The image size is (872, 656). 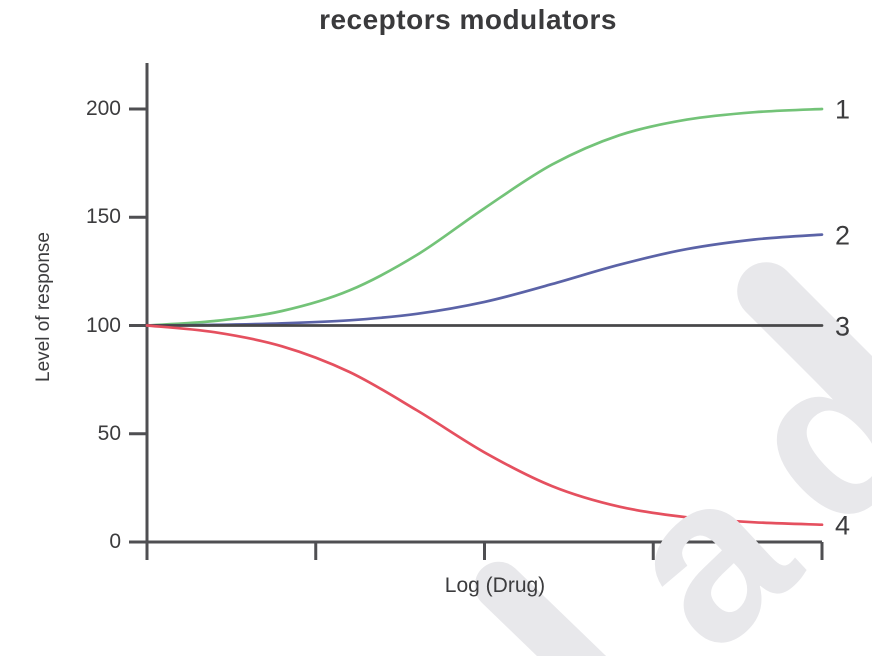 I want to click on y-tick-label-50: 50, so click(x=109, y=433).